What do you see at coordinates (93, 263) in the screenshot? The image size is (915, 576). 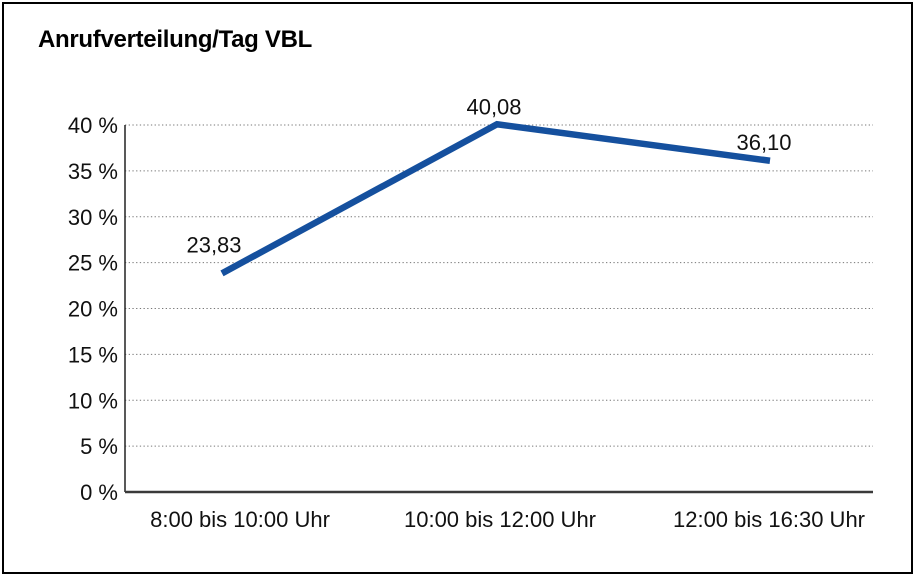 I see `y-tick-label: 25 %` at bounding box center [93, 263].